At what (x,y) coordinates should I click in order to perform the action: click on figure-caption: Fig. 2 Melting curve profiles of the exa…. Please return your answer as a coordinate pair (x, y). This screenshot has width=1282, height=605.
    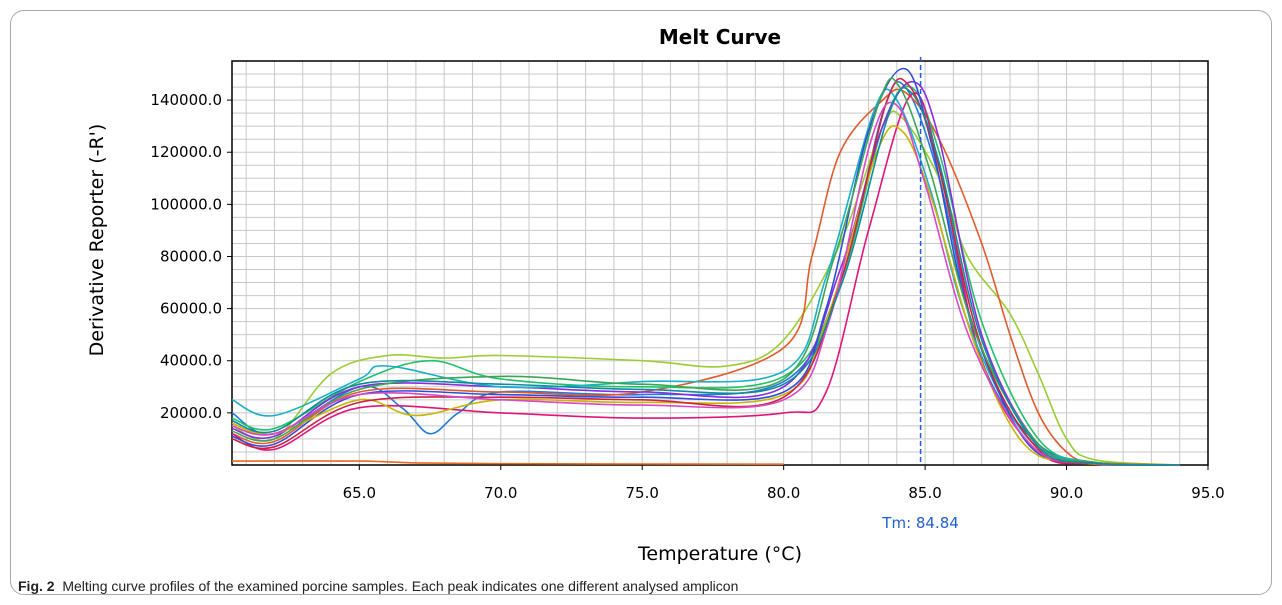
    Looking at the image, I should click on (378, 586).